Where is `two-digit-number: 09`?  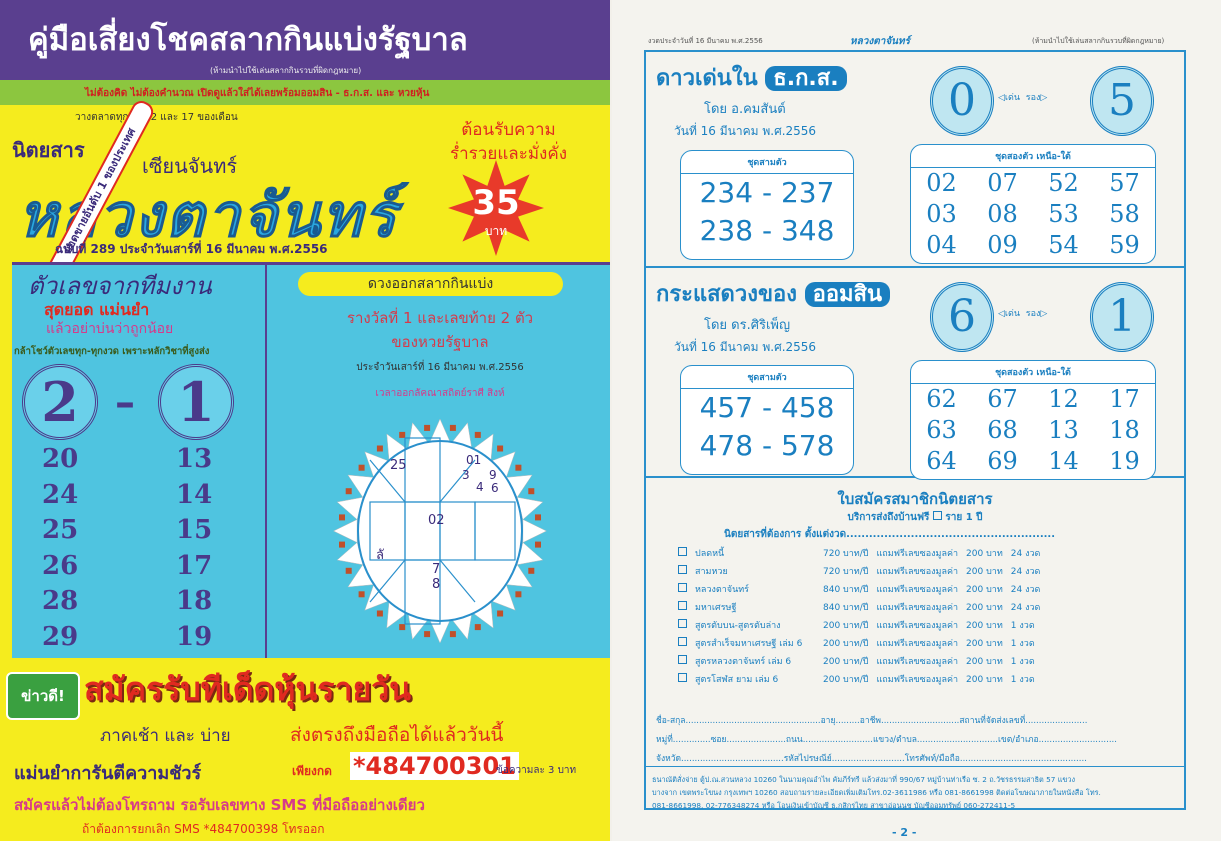
two-digit-number: 09 is located at coordinates (1002, 245).